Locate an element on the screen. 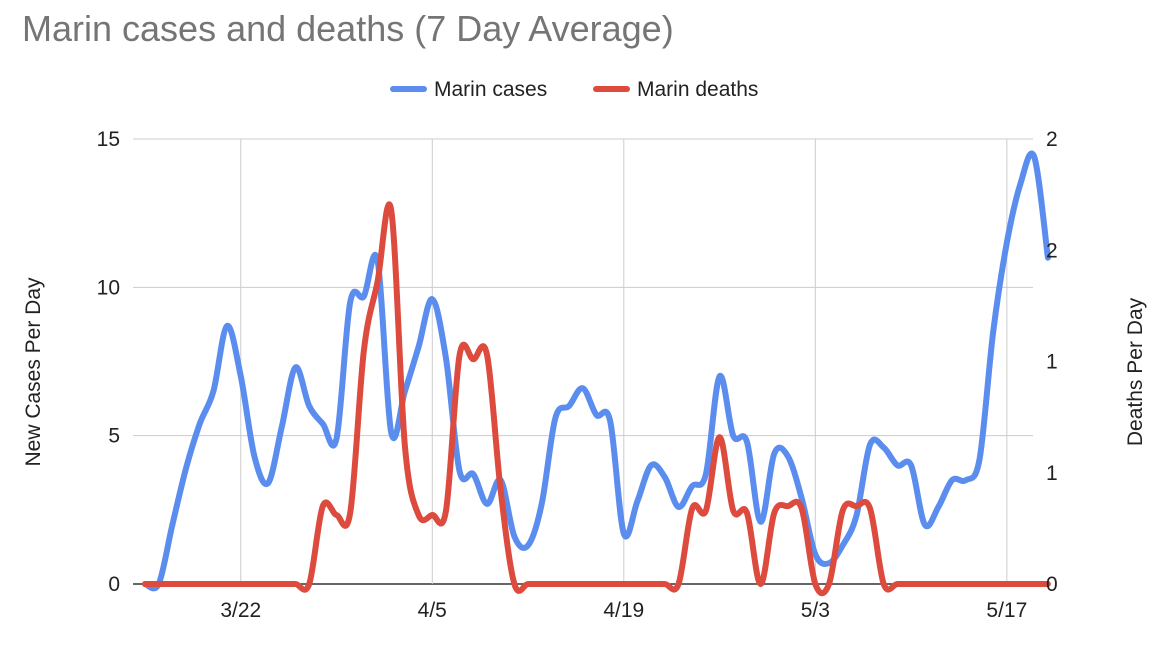 This screenshot has width=1164, height=650. x-axis-ticks: 3/22 4/5 4/19 5/3 5/17 is located at coordinates (623, 610).